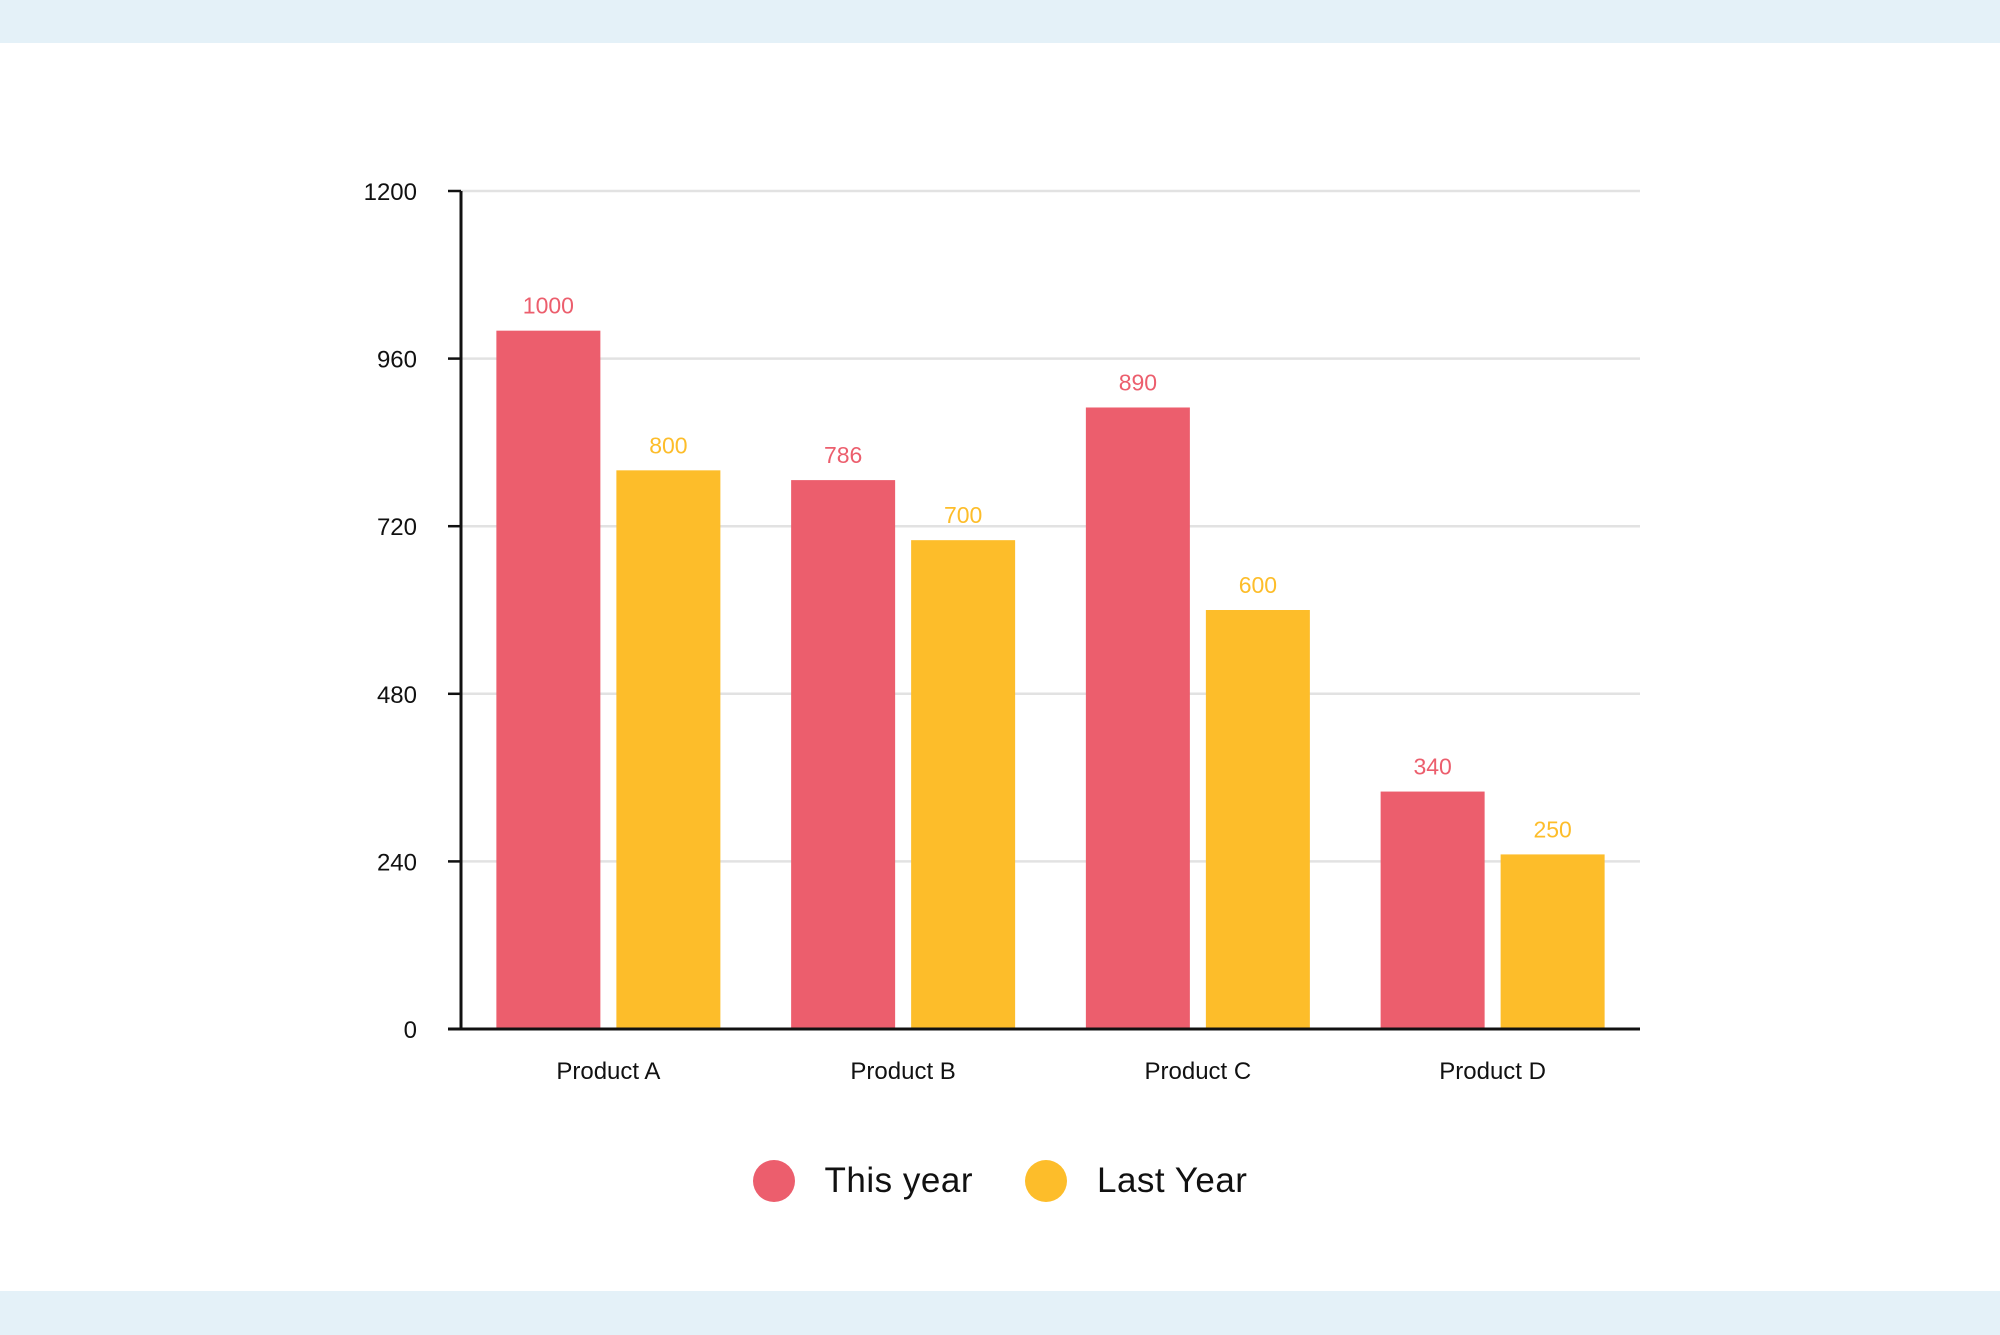  What do you see at coordinates (1000, 21) in the screenshot?
I see `top-frame-band` at bounding box center [1000, 21].